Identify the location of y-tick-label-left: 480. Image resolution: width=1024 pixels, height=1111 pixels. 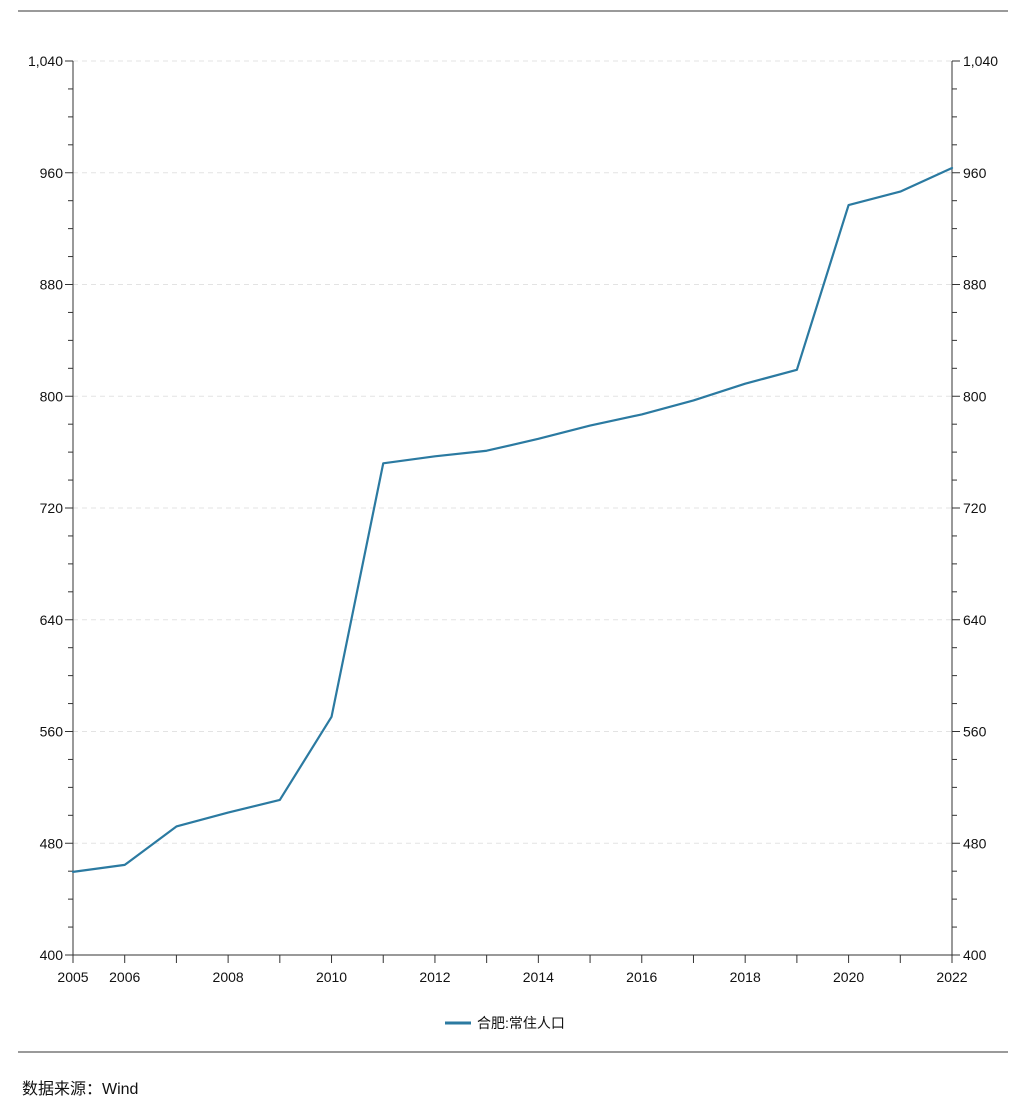
(52, 843).